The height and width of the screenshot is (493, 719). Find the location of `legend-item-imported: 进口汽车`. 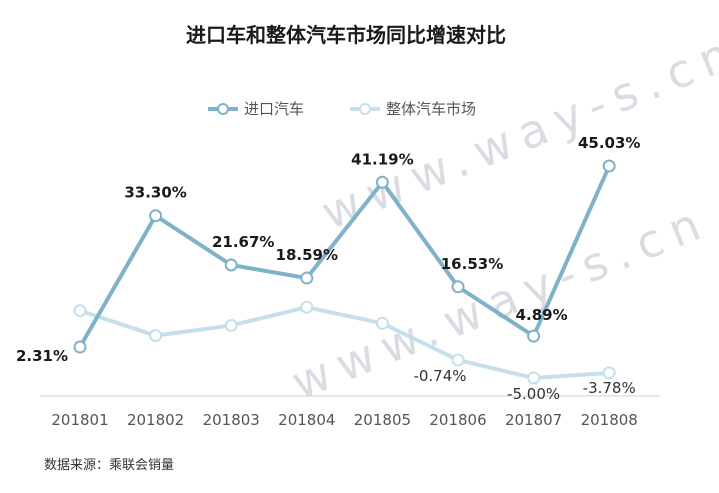

legend-item-imported: 进口汽车 is located at coordinates (256, 109).